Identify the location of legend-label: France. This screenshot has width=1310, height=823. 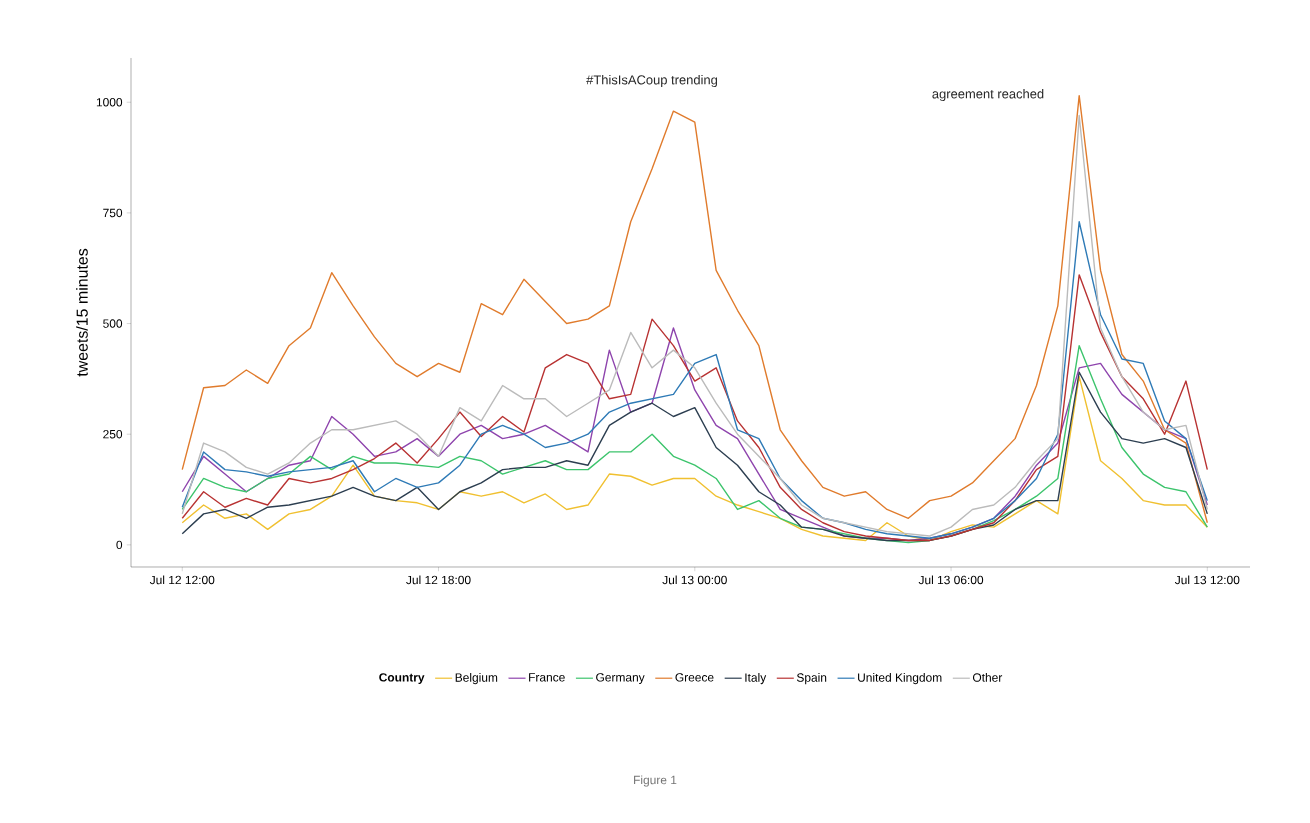
(547, 677).